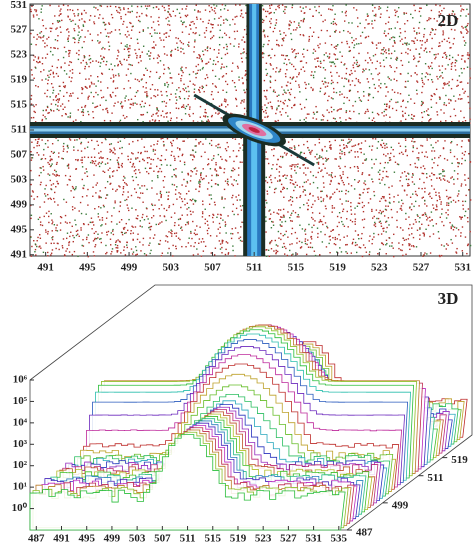 This screenshot has width=474, height=545. I want to click on x-tick-label: 499, so click(112, 539).